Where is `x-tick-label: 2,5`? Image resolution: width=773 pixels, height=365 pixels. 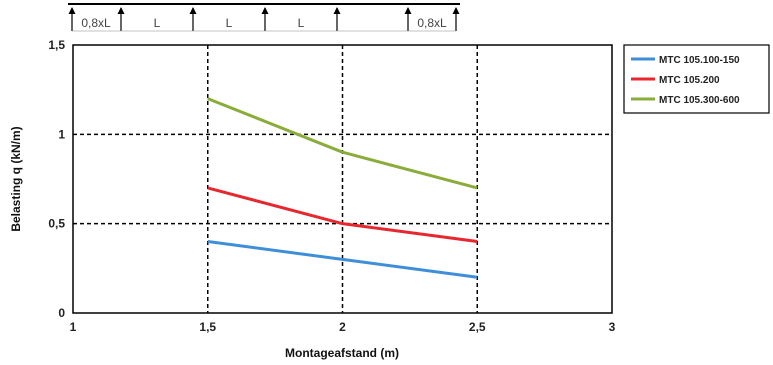
x-tick-label: 2,5 is located at coordinates (477, 327).